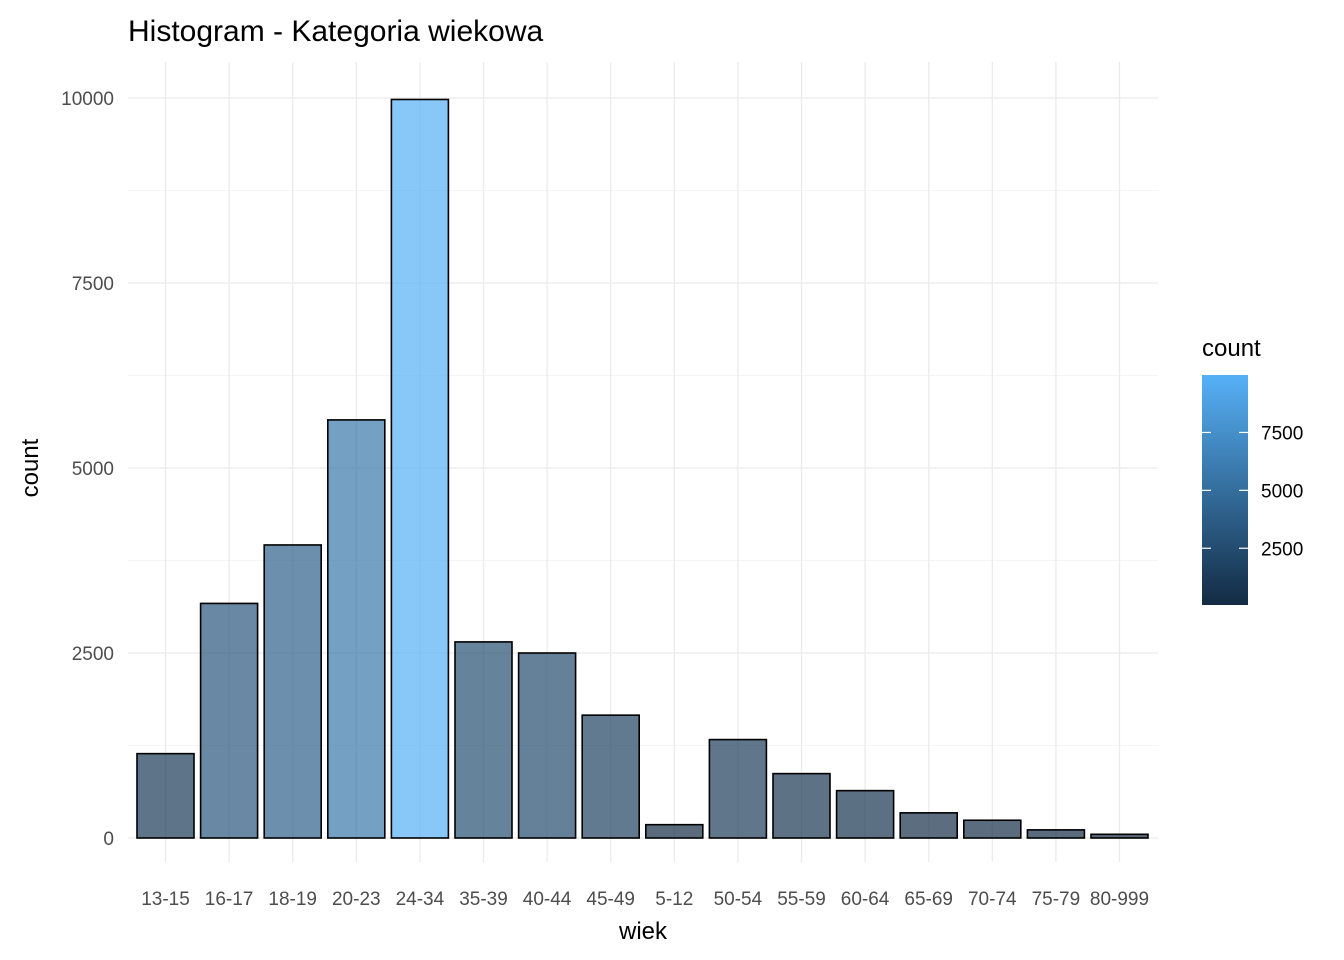 The image size is (1344, 960). Describe the element at coordinates (1252, 491) in the screenshot. I see `legend-ticks: 2500 5000 7500` at that location.